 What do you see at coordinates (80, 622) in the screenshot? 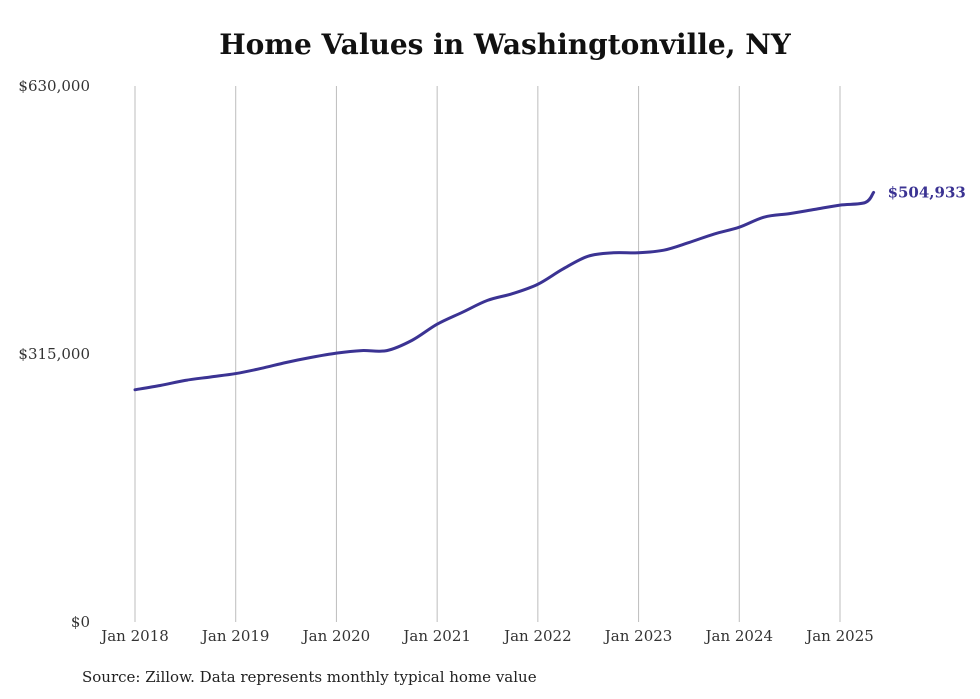
I see `y-tick-label: $0` at bounding box center [80, 622].